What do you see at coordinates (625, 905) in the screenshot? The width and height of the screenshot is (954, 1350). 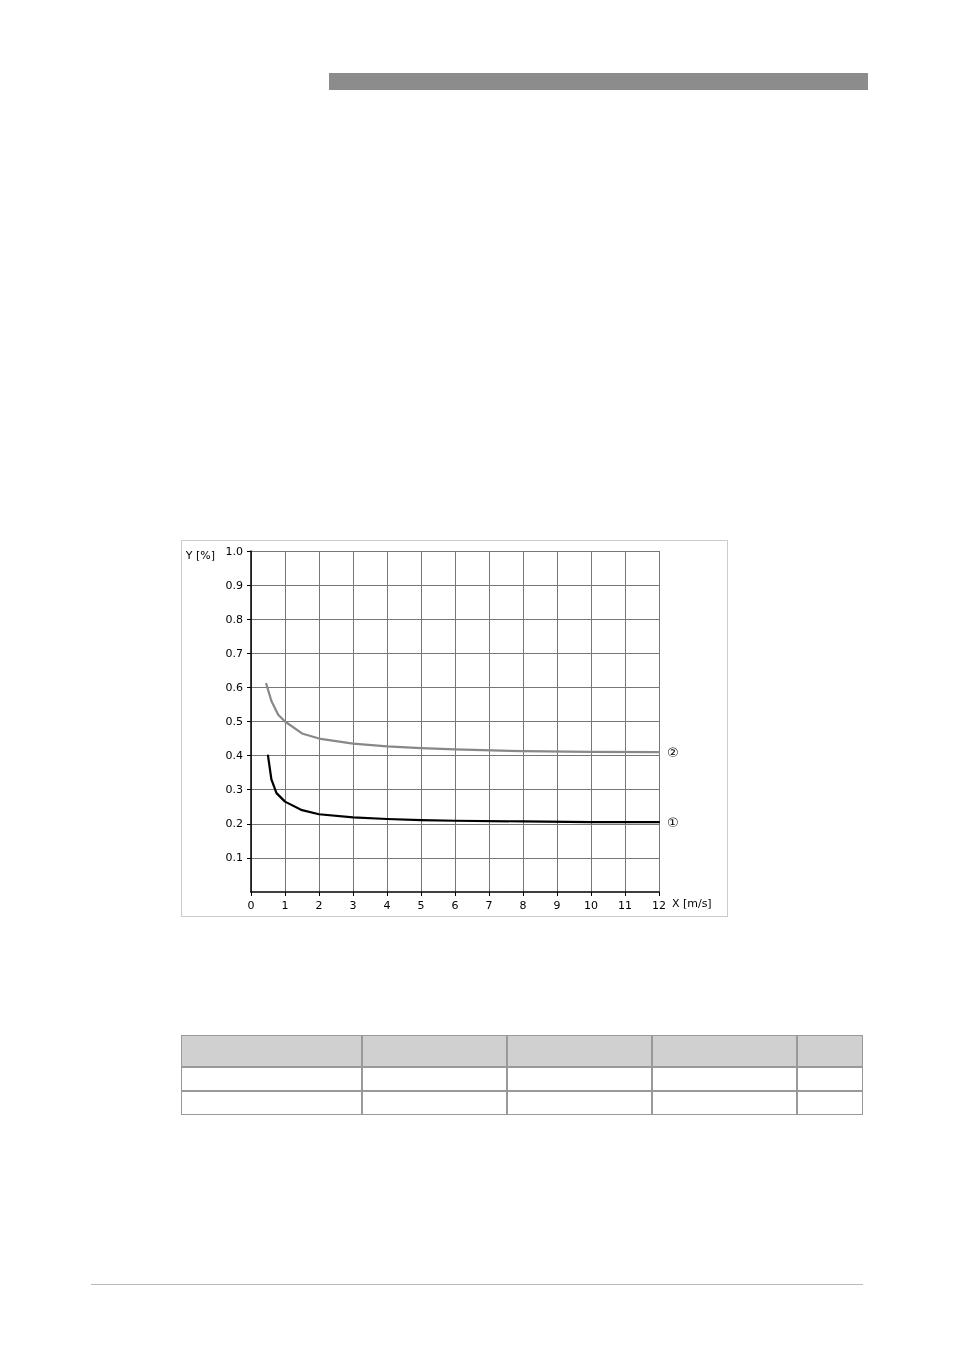 I see `x-tick-label: 11` at bounding box center [625, 905].